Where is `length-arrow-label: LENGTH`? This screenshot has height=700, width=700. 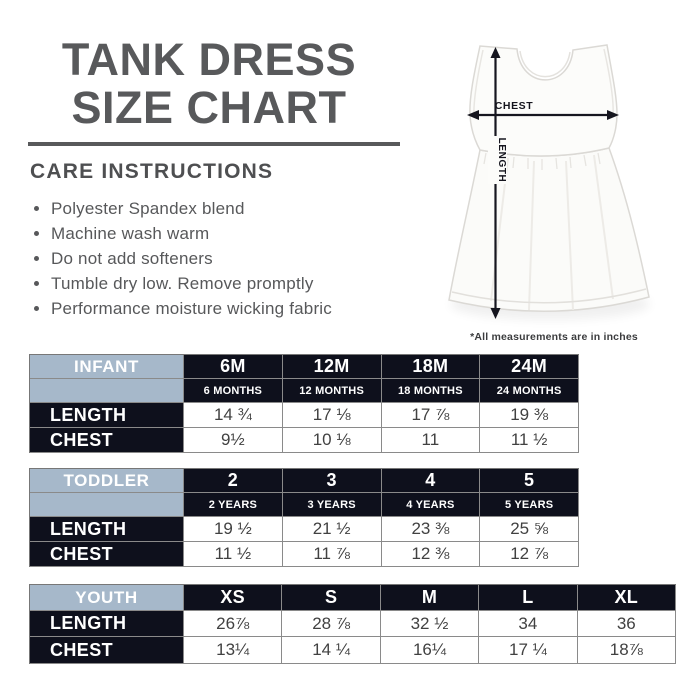
length-arrow-label: LENGTH is located at coordinates (501, 160).